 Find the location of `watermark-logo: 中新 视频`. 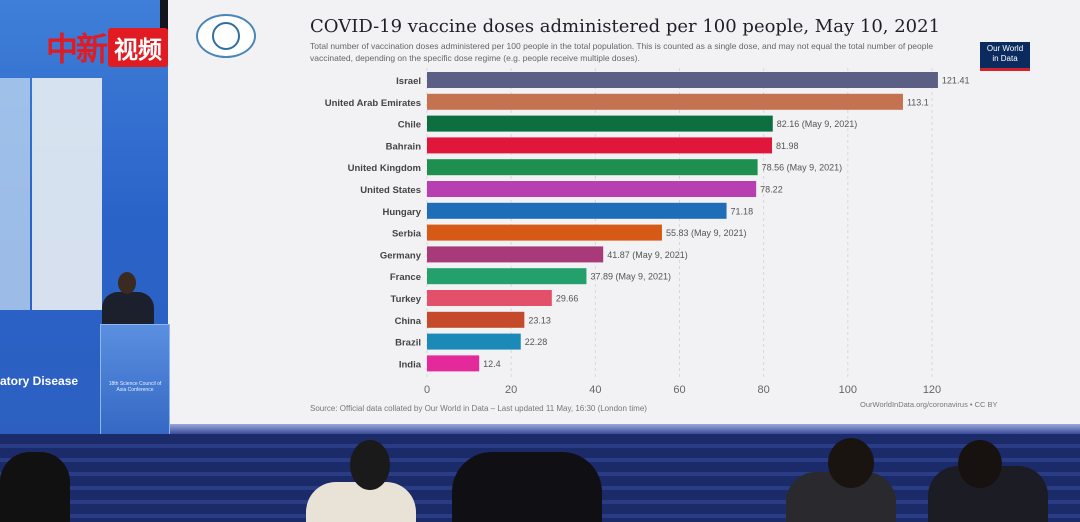

watermark-logo: 中新 视频 is located at coordinates (107, 47).